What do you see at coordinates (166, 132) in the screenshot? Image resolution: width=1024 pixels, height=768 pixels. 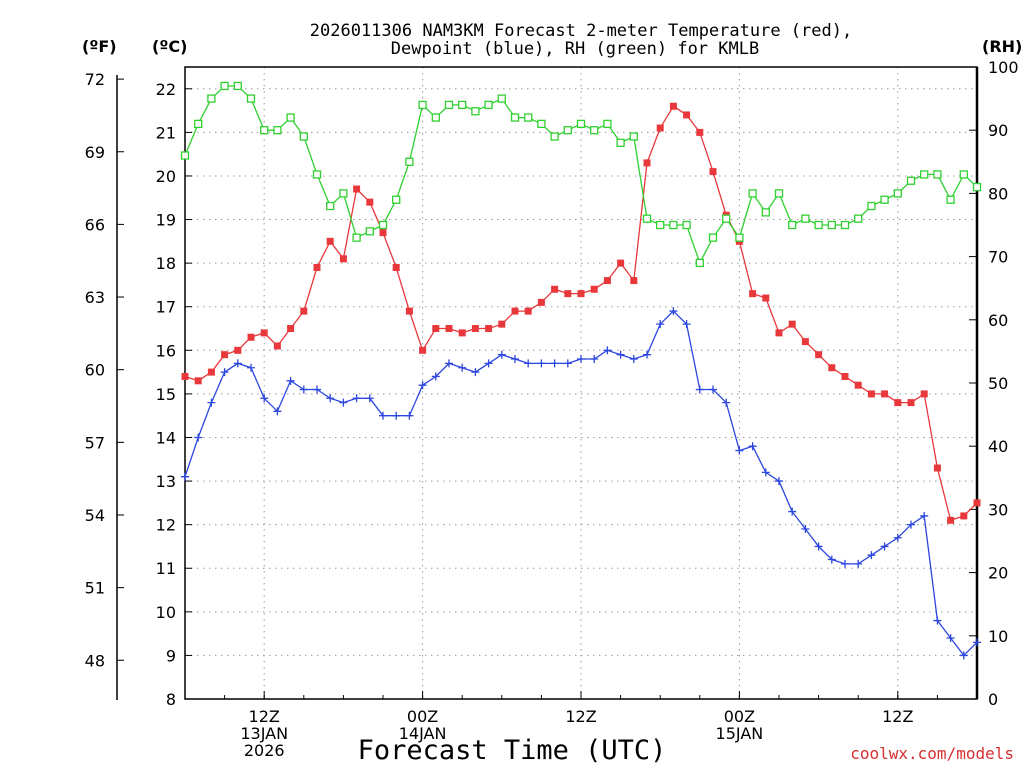 I see `celsius-tick-label: 21` at bounding box center [166, 132].